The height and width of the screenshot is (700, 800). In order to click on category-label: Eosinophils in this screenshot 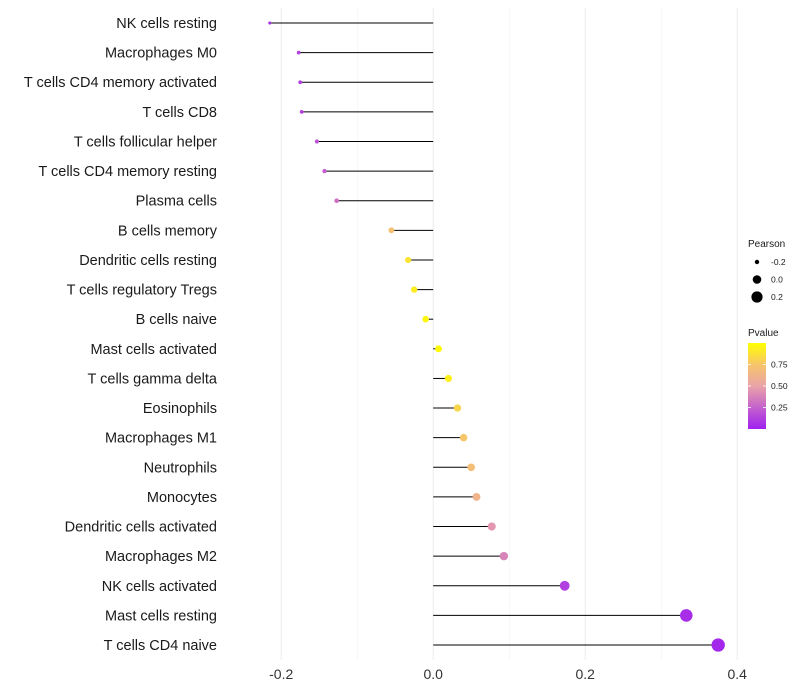, I will do `click(180, 409)`.